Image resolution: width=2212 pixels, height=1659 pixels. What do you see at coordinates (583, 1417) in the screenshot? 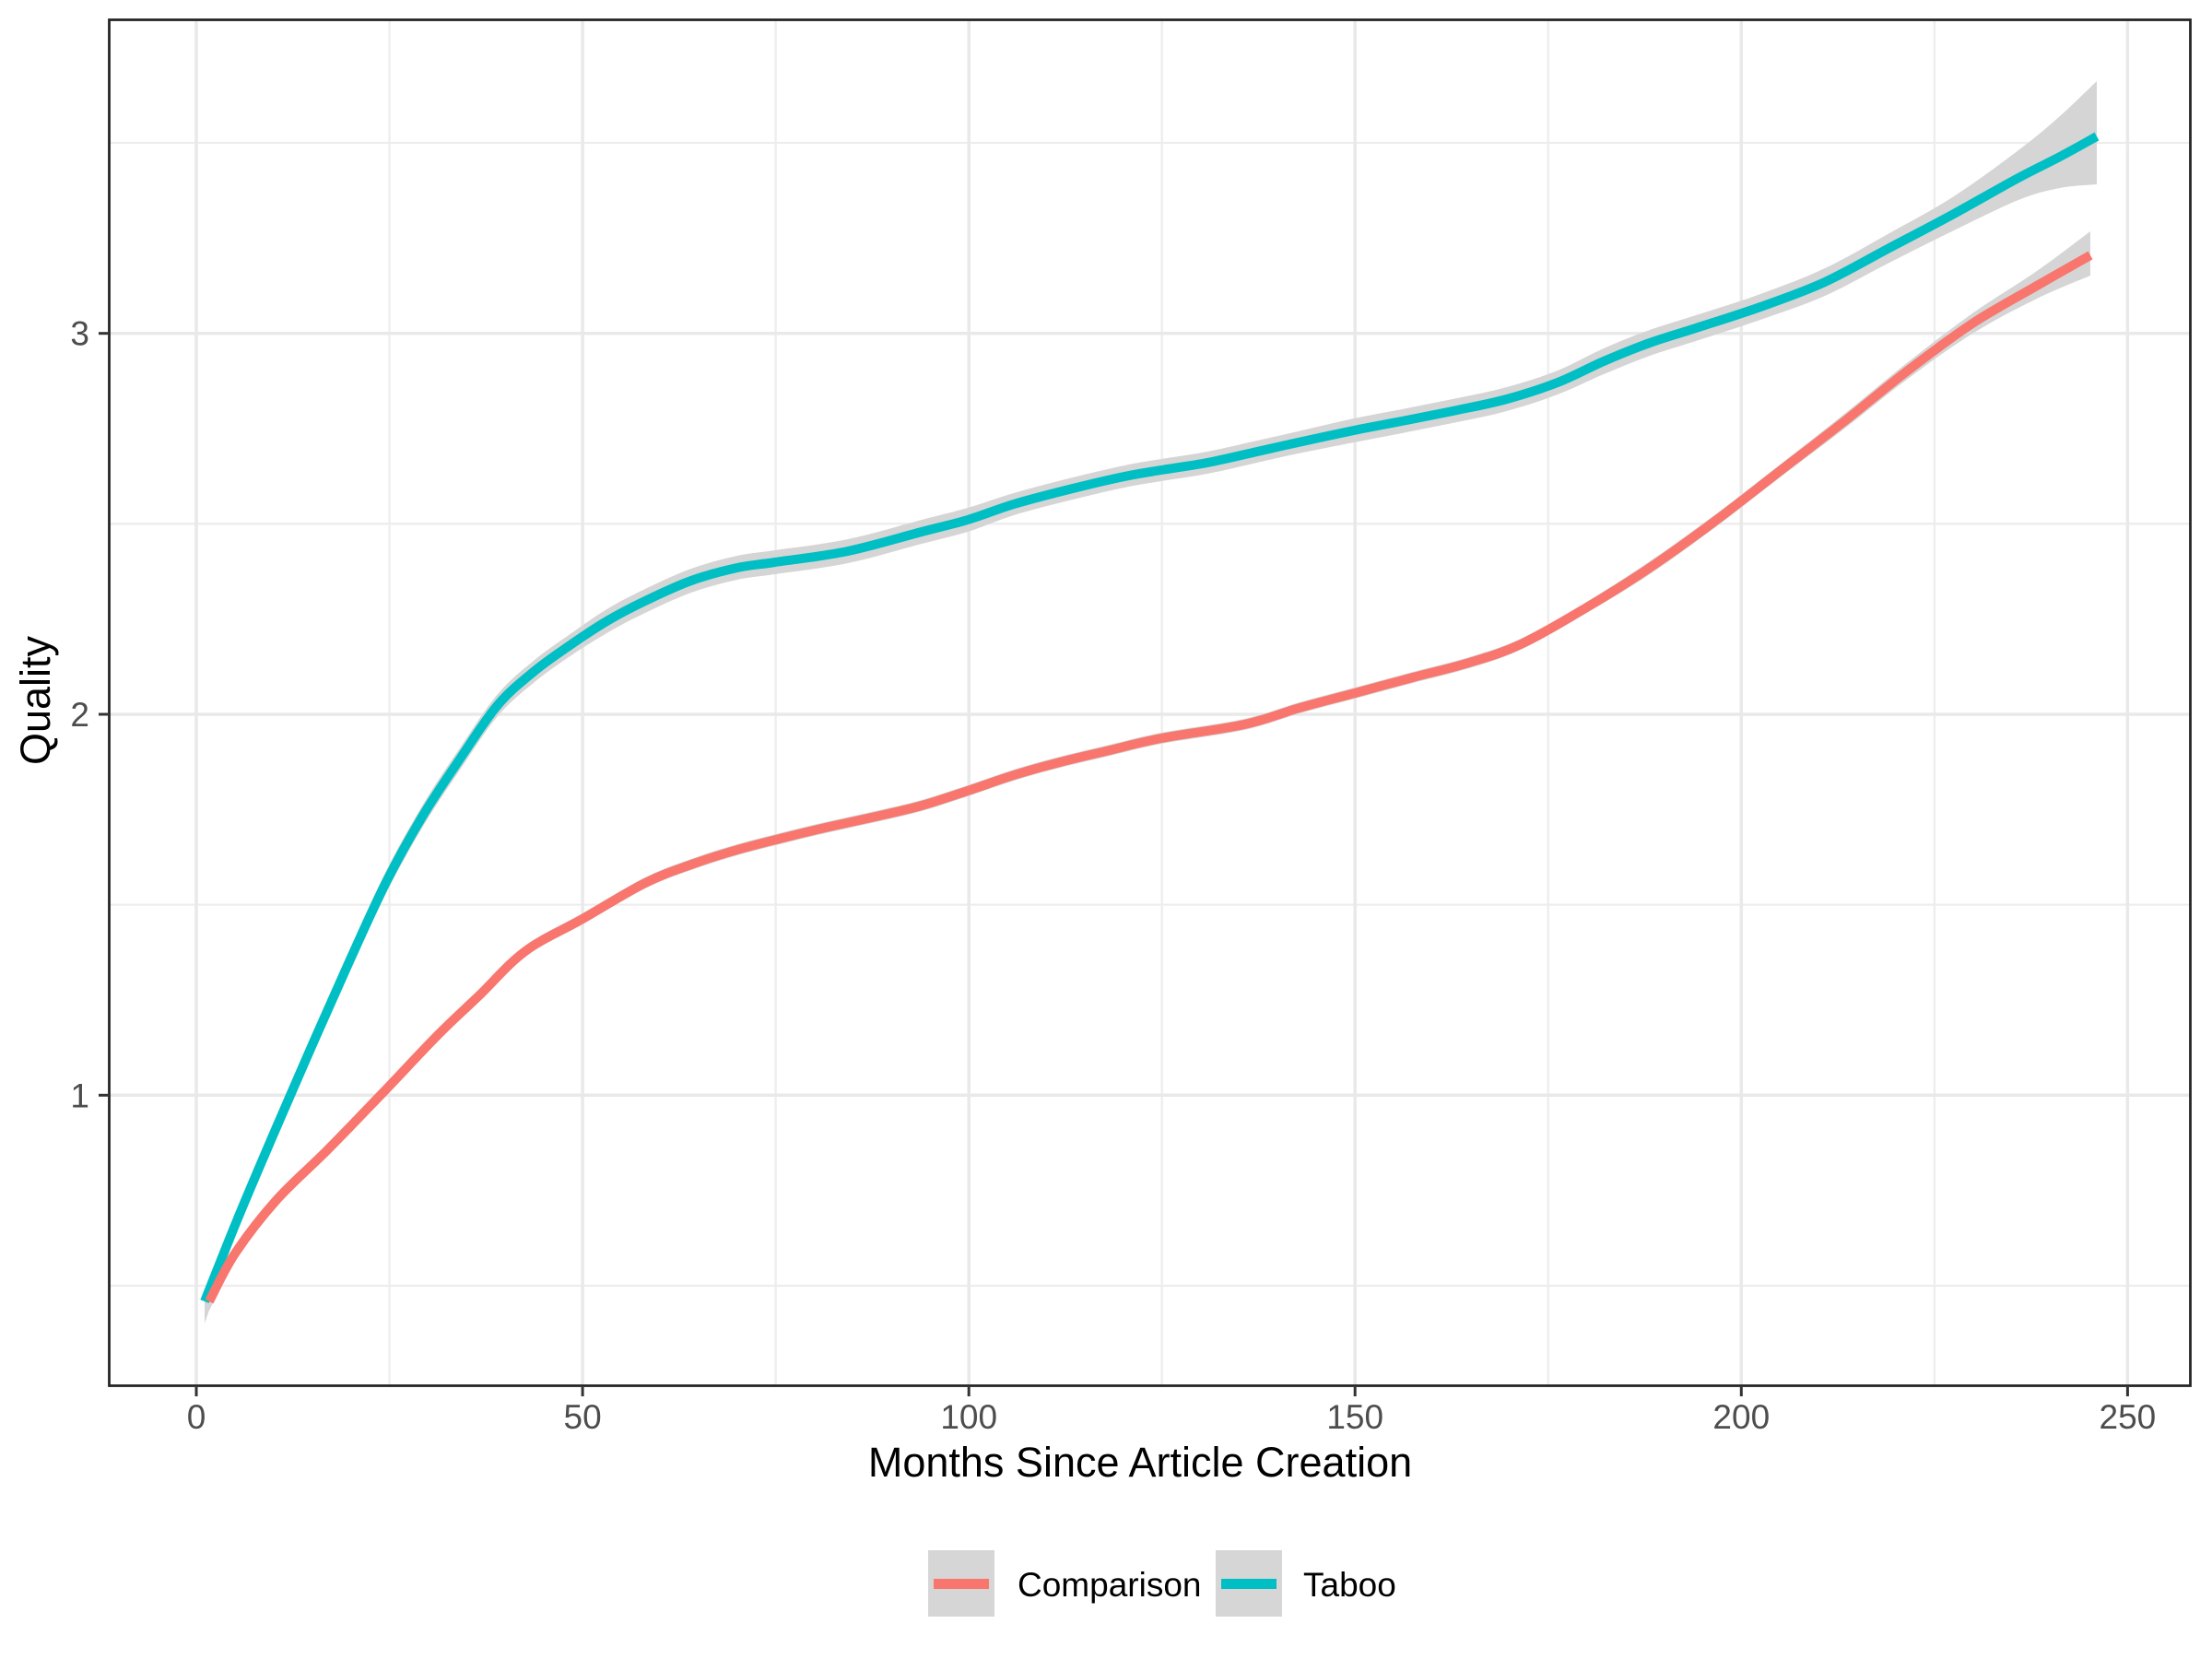
I see `svg-text: 50` at bounding box center [583, 1417].